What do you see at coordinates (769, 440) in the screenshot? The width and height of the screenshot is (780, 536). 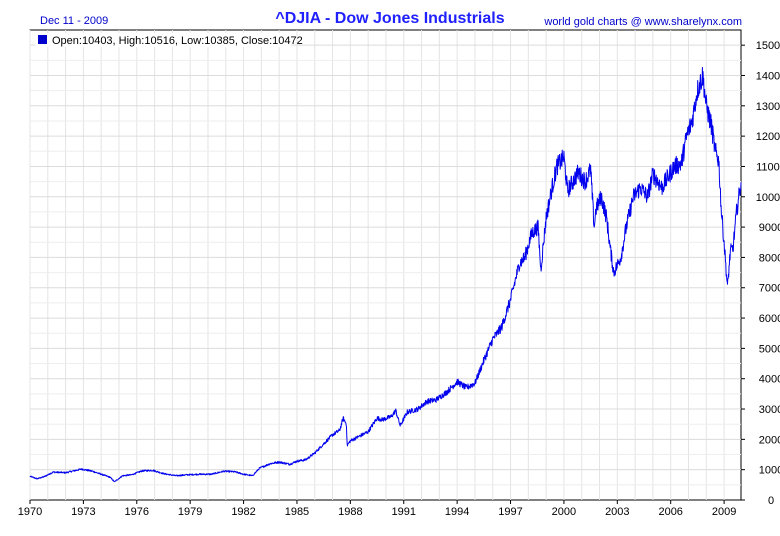 I see `y-tick-label: 2000` at bounding box center [769, 440].